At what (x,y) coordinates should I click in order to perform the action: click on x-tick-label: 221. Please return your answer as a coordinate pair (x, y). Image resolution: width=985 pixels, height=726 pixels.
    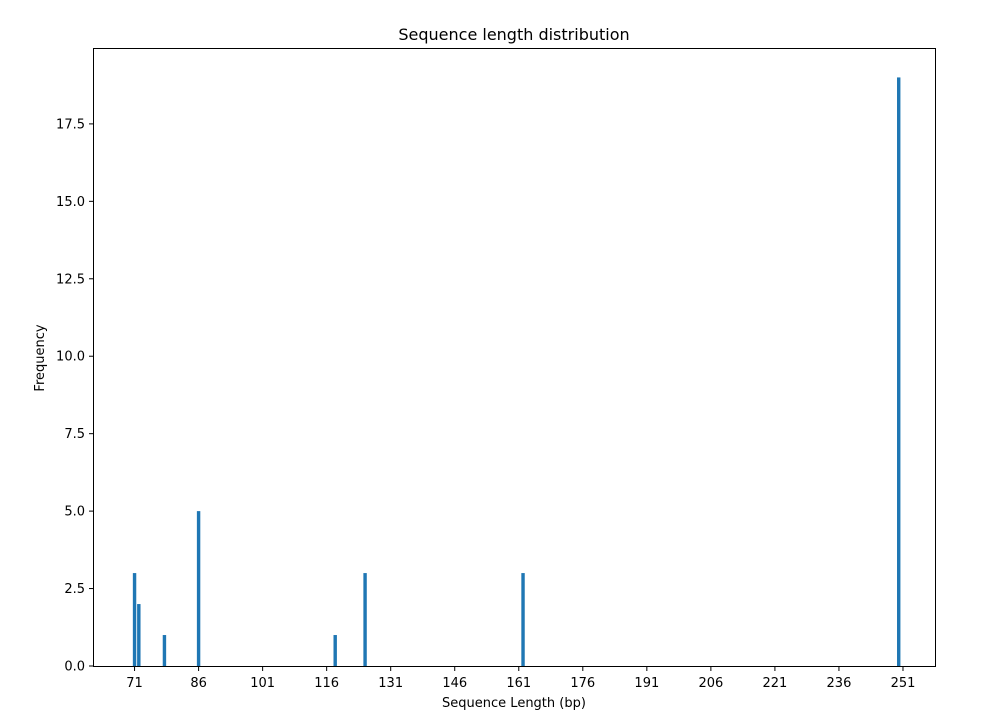
    Looking at the image, I should click on (774, 683).